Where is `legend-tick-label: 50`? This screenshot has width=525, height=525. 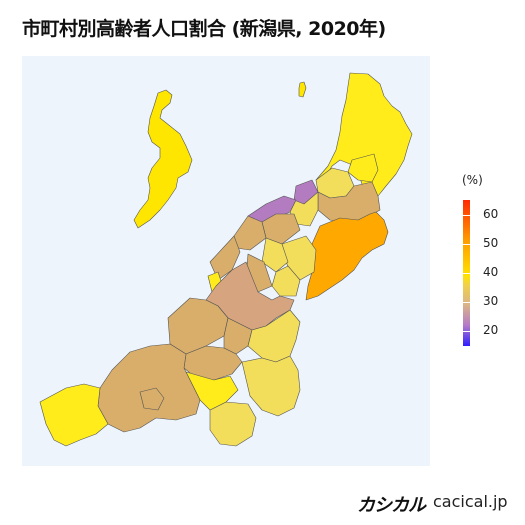 legend-tick-label: 50 is located at coordinates (491, 243).